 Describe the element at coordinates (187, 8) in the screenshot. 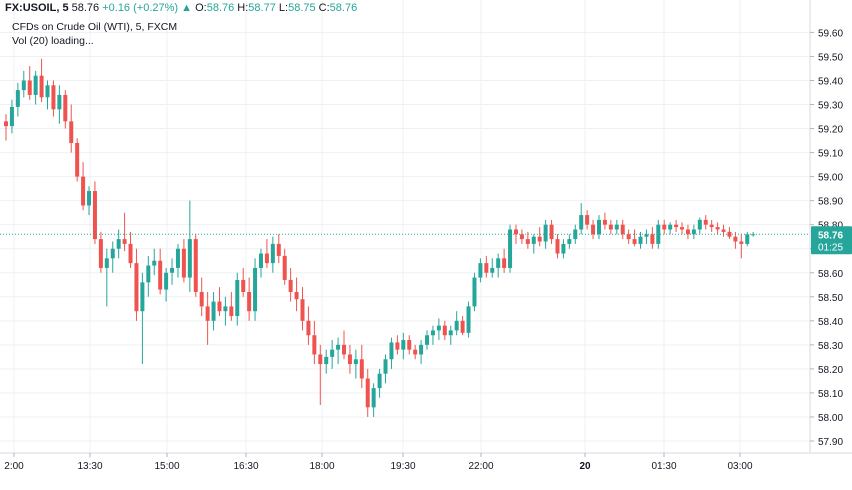

I see `up-arrow-icon: ▲` at that location.